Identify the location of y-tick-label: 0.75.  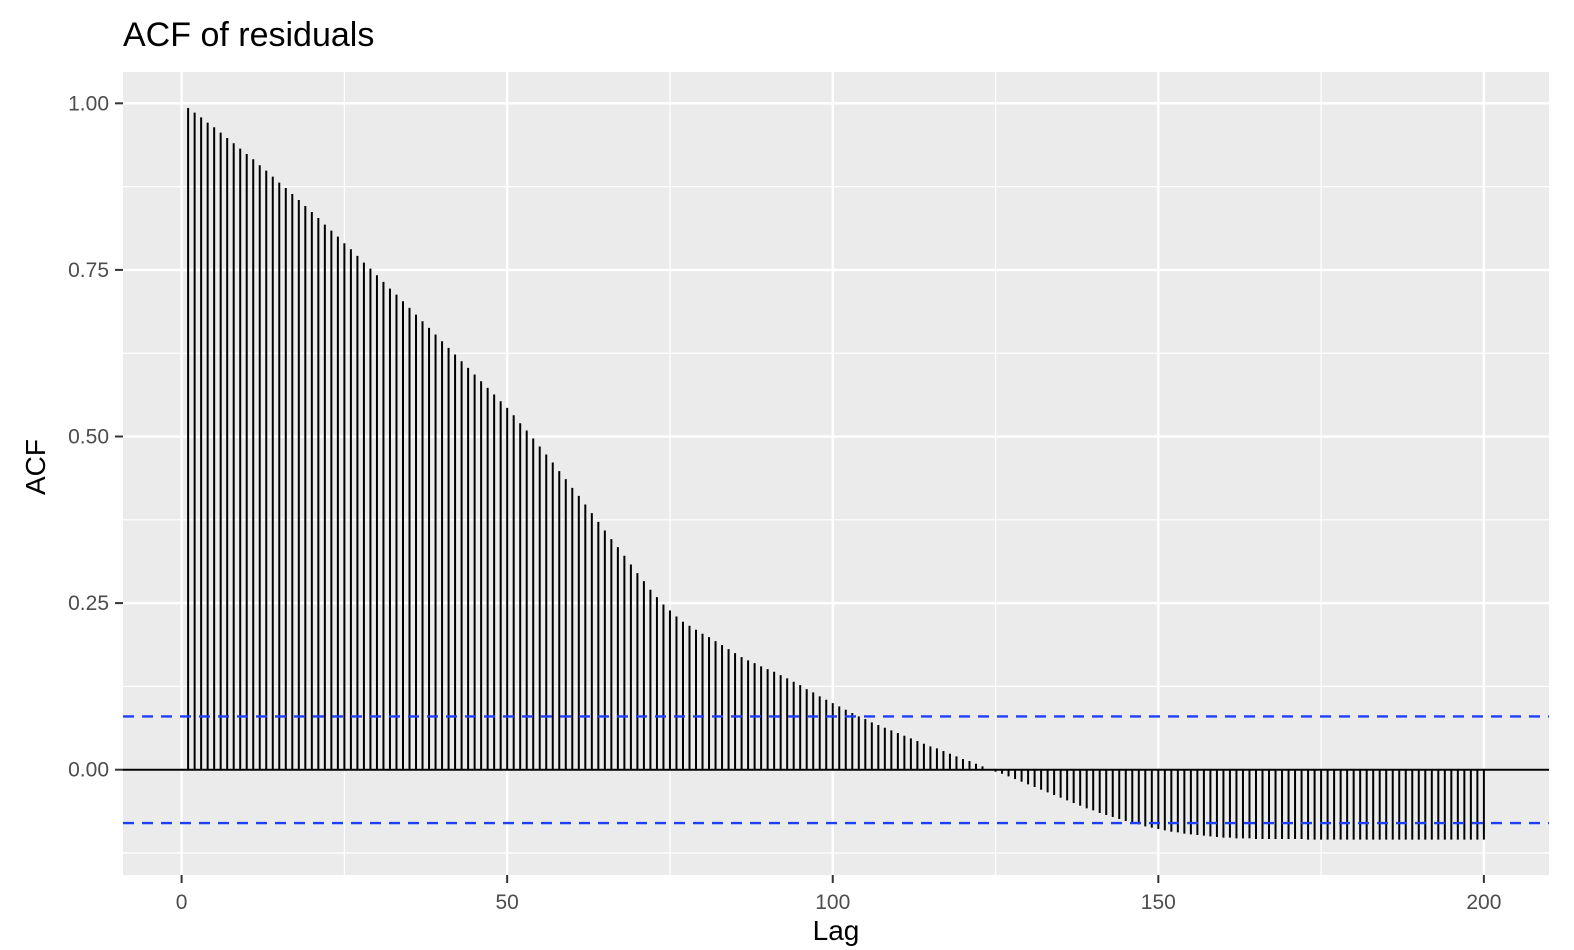
(88, 270).